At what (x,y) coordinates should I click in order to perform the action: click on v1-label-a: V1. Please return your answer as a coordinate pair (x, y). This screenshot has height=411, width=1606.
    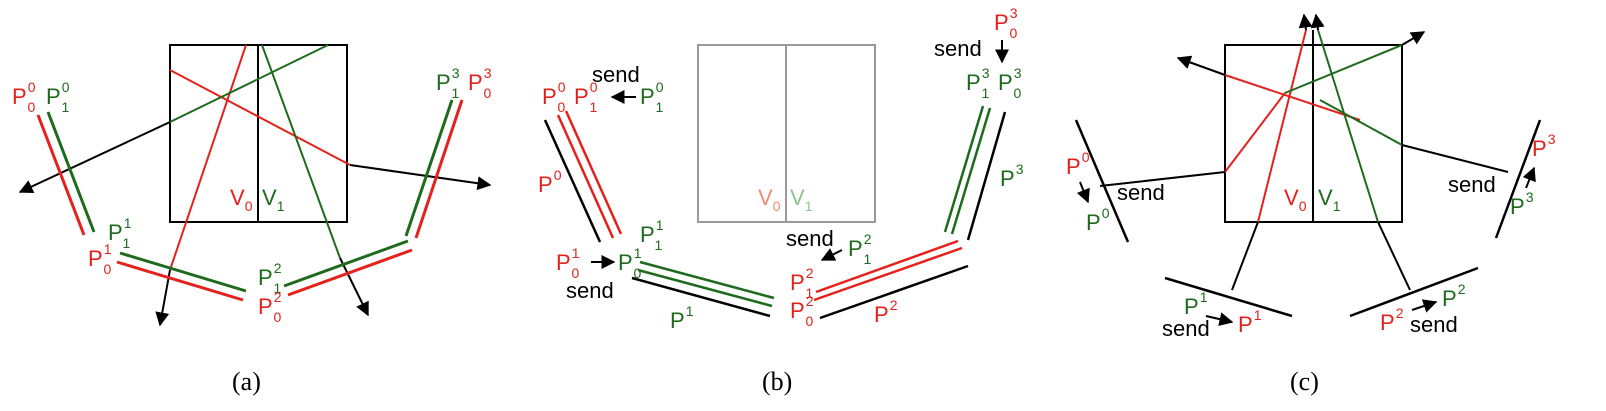
    Looking at the image, I should click on (273, 199).